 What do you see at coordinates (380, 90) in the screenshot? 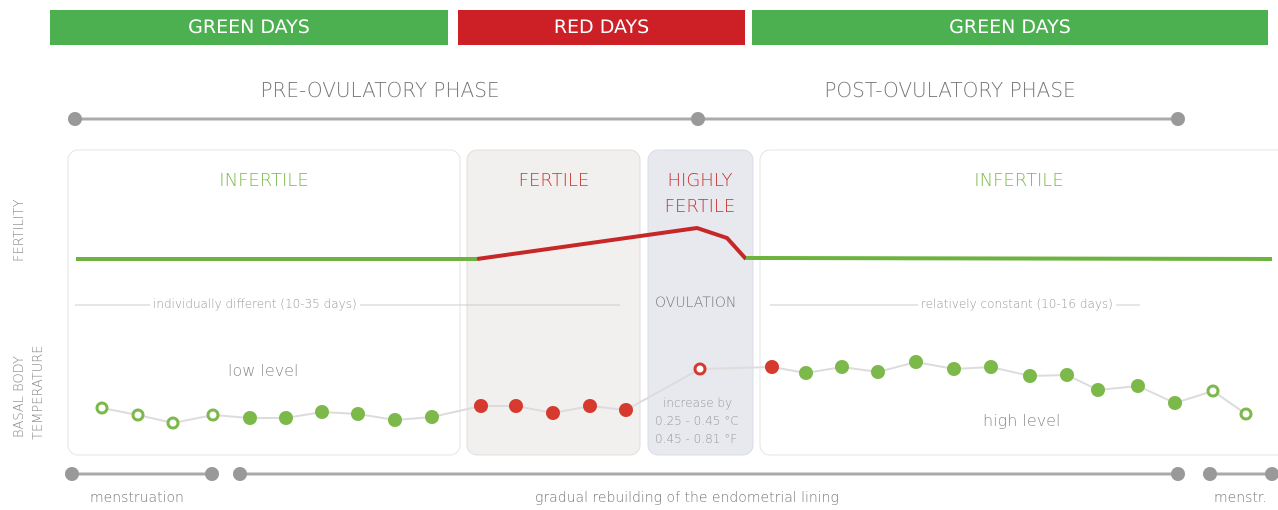
I see `phase-label: PRE-OVULATORY PHASE` at bounding box center [380, 90].